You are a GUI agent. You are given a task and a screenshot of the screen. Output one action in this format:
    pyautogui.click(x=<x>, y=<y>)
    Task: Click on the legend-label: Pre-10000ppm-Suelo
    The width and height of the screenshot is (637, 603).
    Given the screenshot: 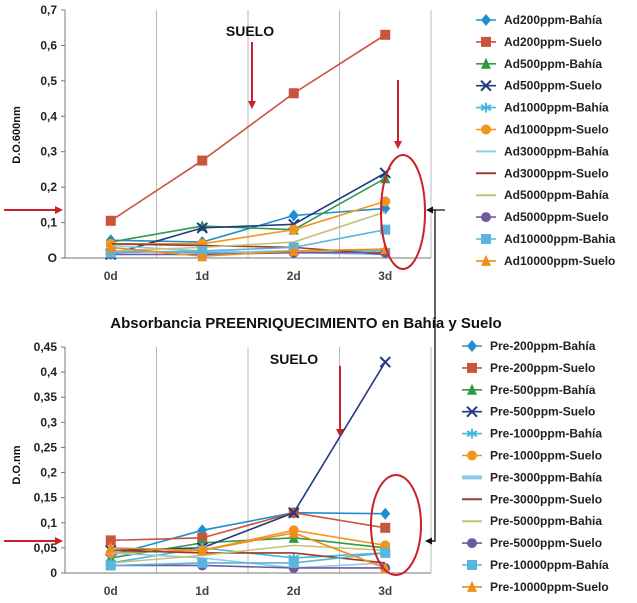 What is the action you would take?
    pyautogui.click(x=549, y=587)
    